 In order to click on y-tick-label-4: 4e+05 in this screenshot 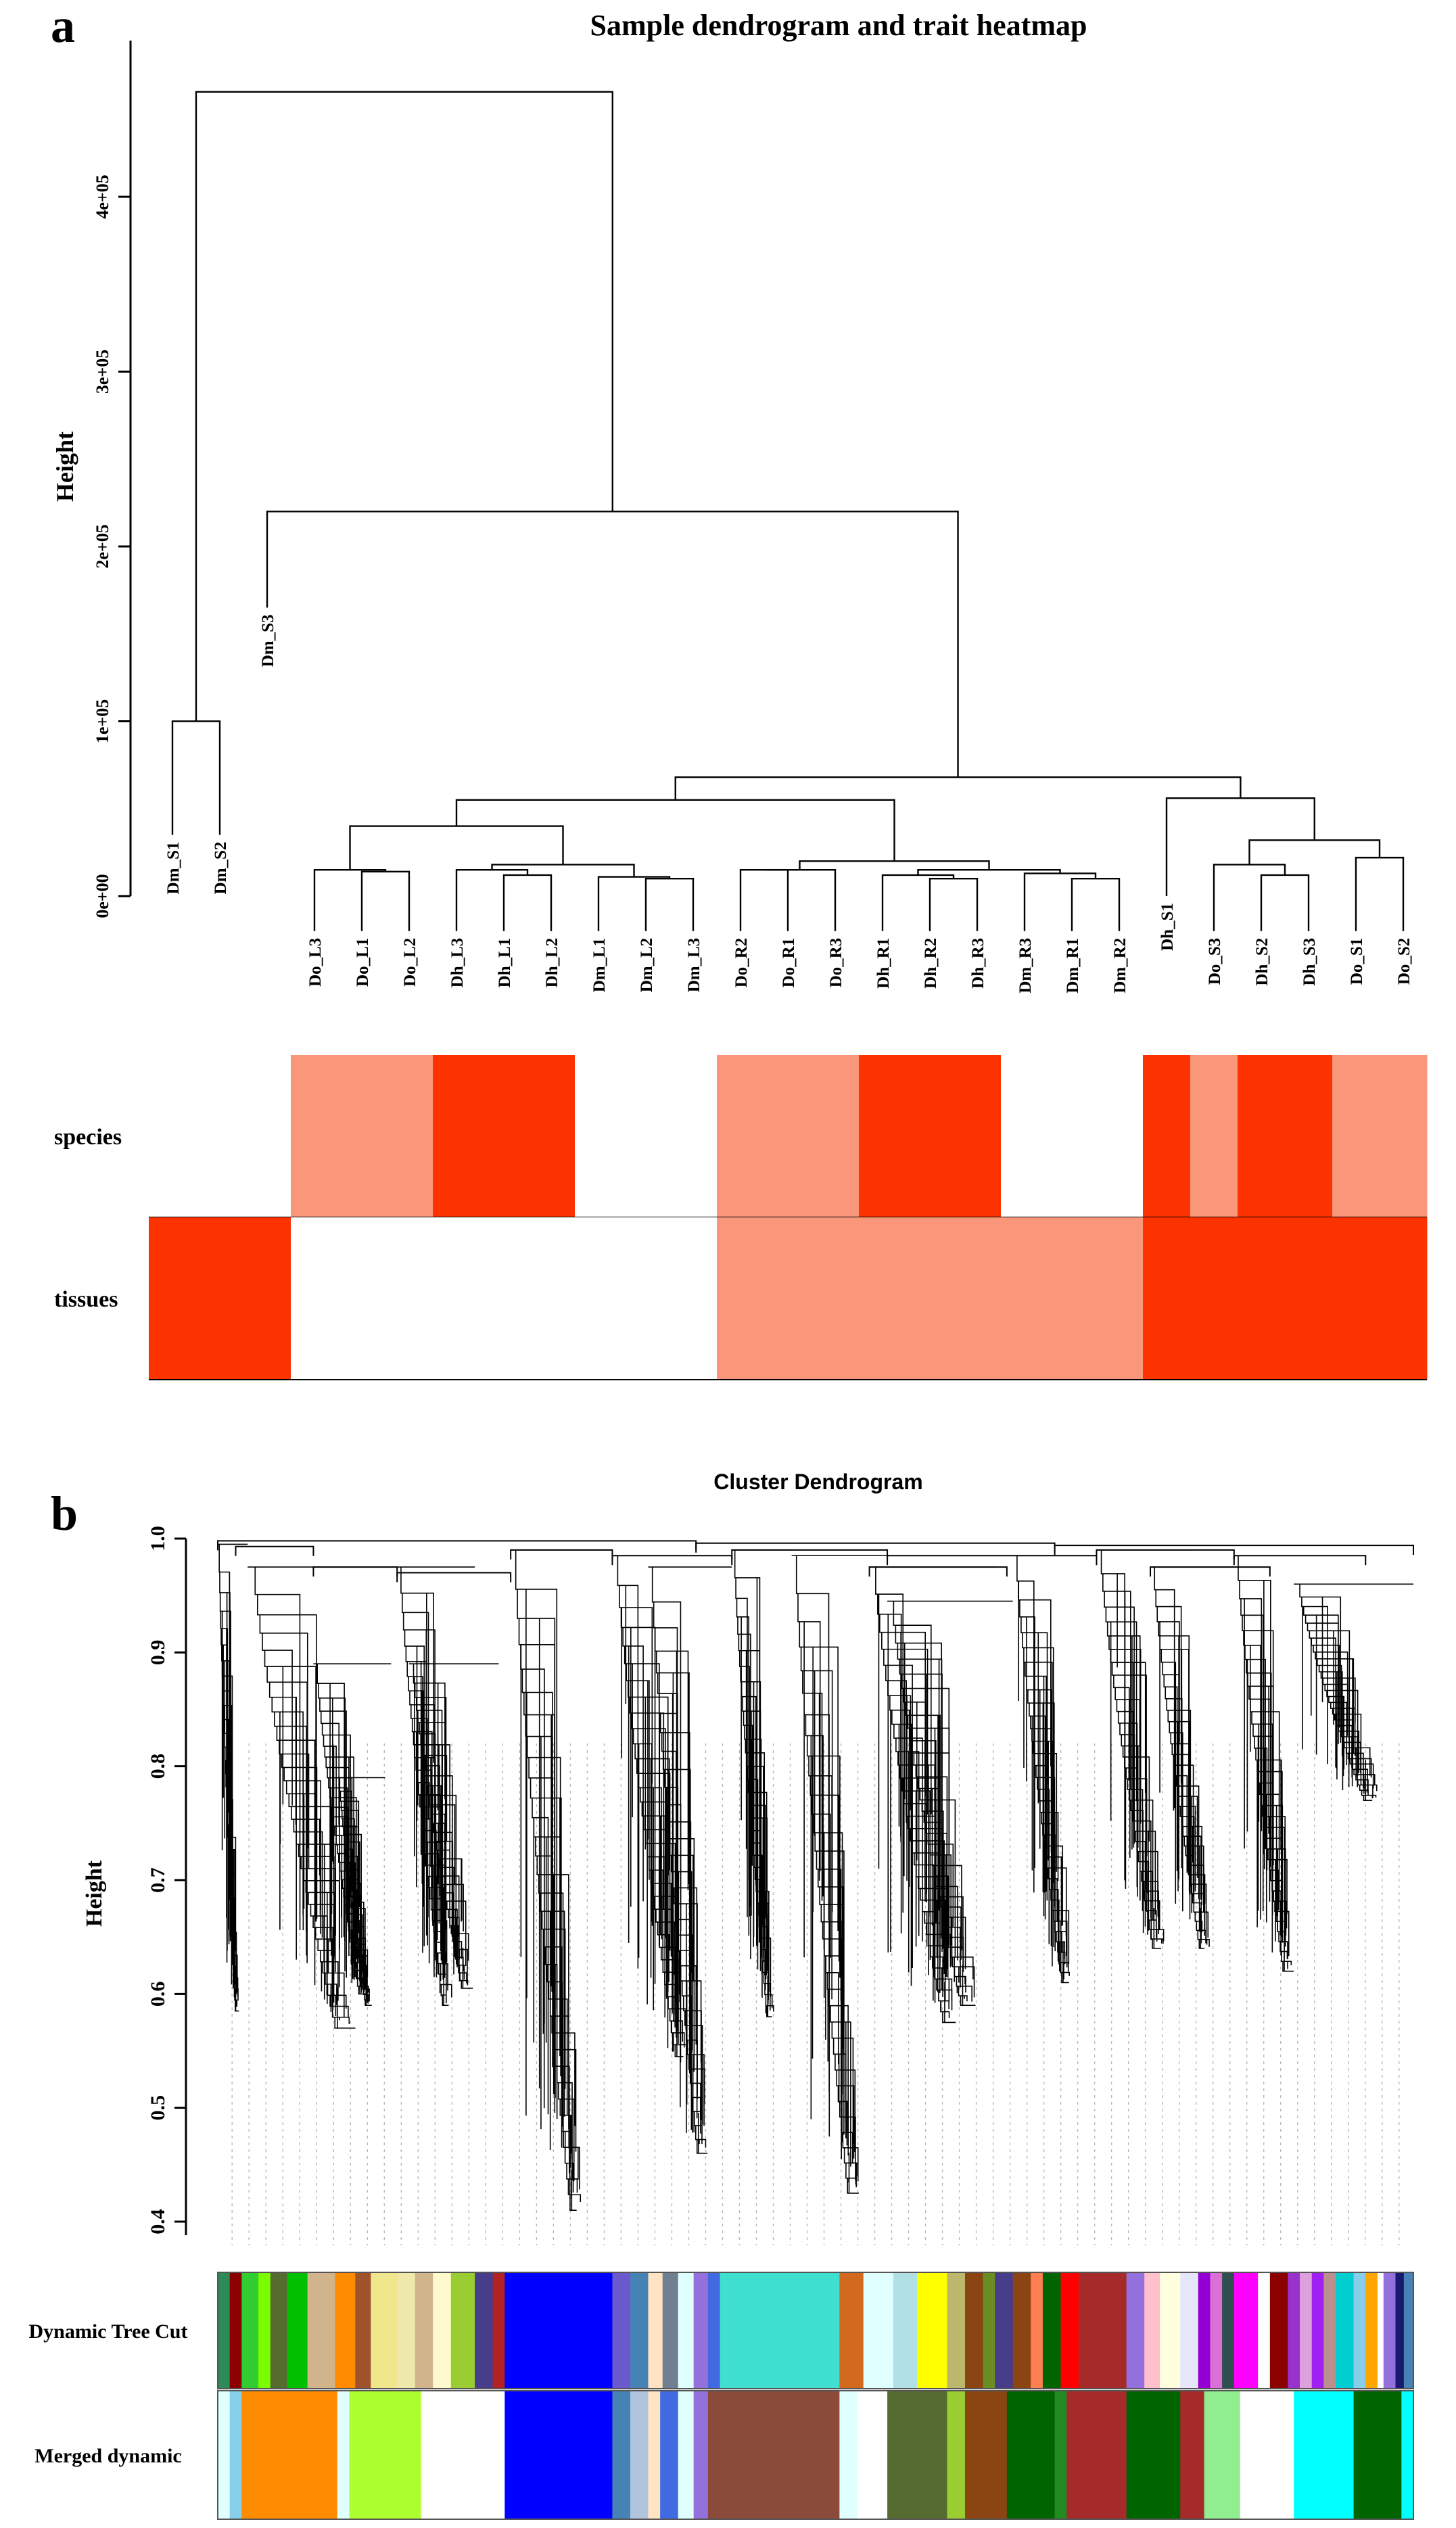, I will do `click(103, 196)`.